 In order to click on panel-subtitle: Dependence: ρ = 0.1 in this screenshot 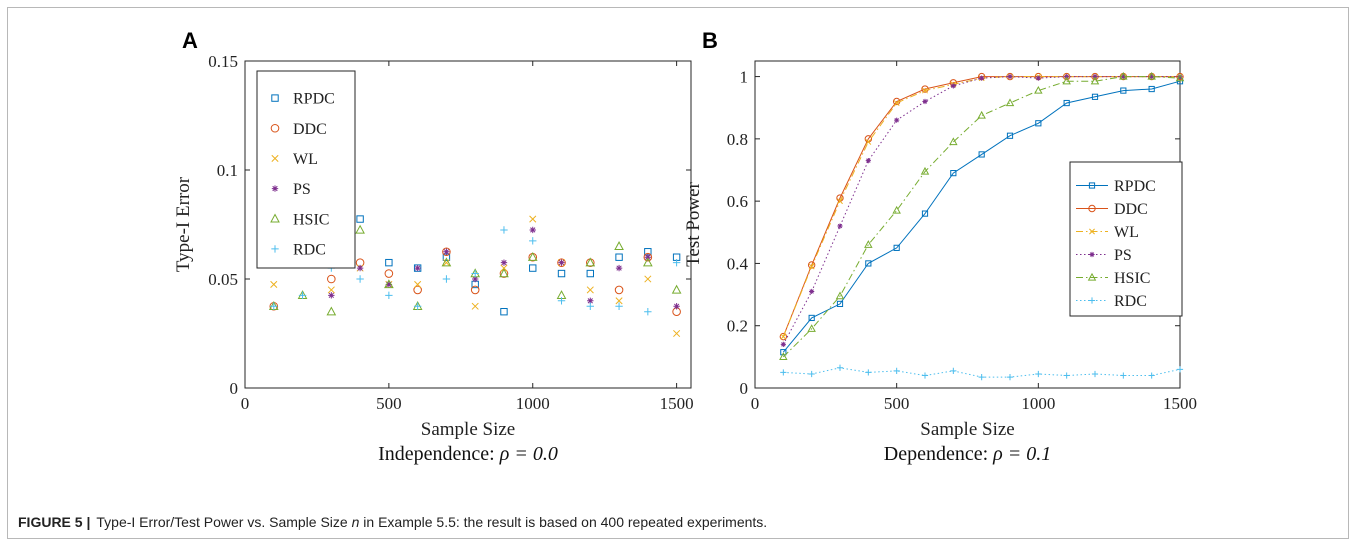, I will do `click(968, 454)`.